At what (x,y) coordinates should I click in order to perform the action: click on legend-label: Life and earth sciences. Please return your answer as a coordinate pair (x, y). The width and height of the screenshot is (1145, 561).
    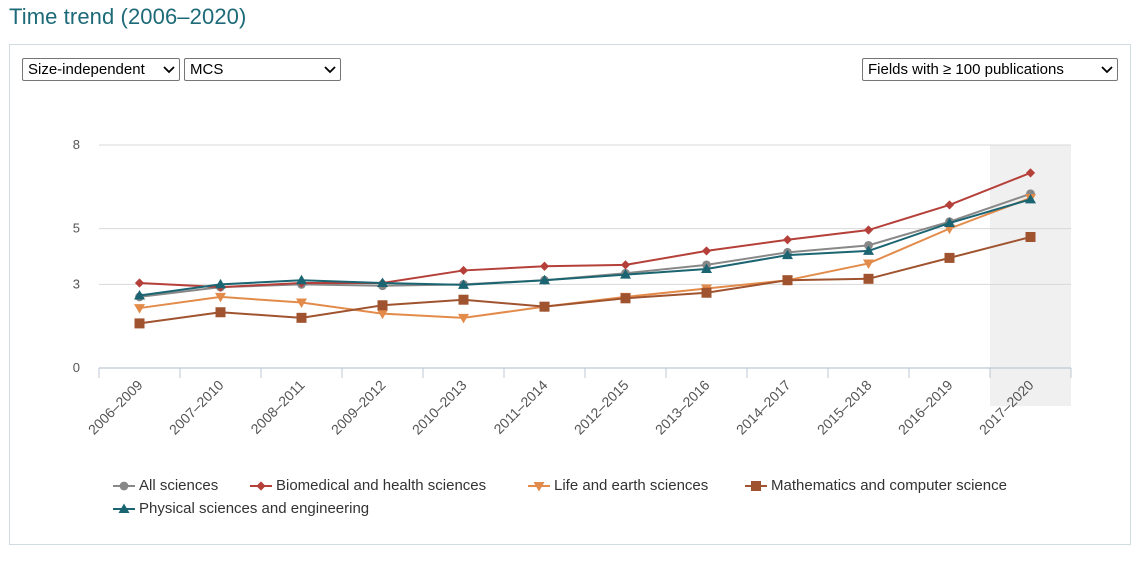
    Looking at the image, I should click on (631, 485).